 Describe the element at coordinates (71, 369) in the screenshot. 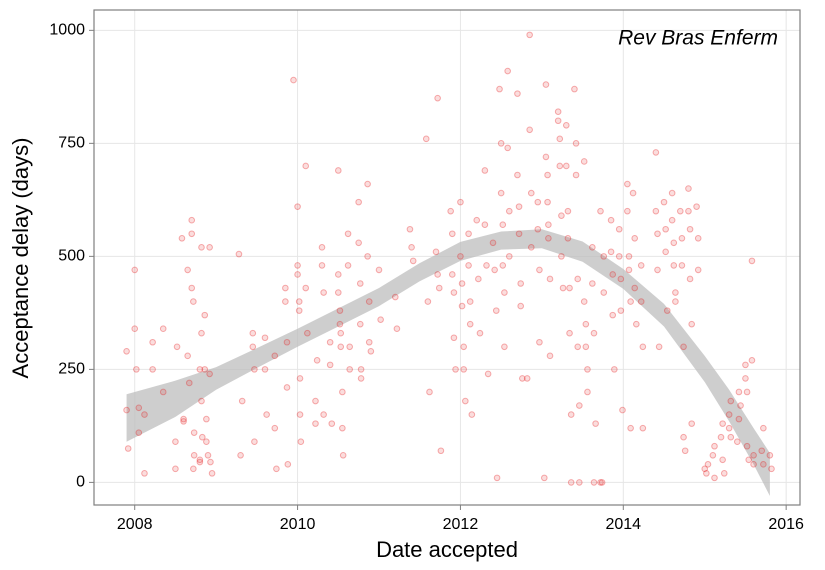

I see `y-tick-label: 250` at that location.